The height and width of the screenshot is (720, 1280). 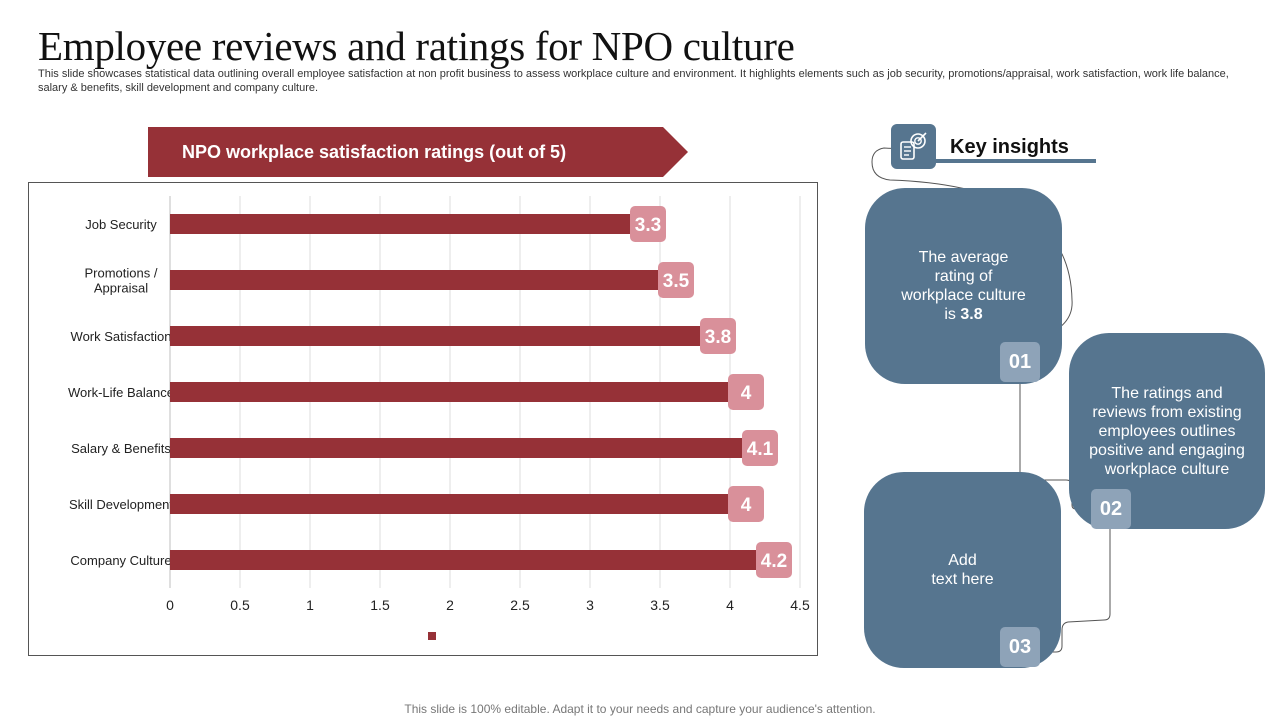 What do you see at coordinates (1020, 647) in the screenshot?
I see `insight-number-3: 03` at bounding box center [1020, 647].